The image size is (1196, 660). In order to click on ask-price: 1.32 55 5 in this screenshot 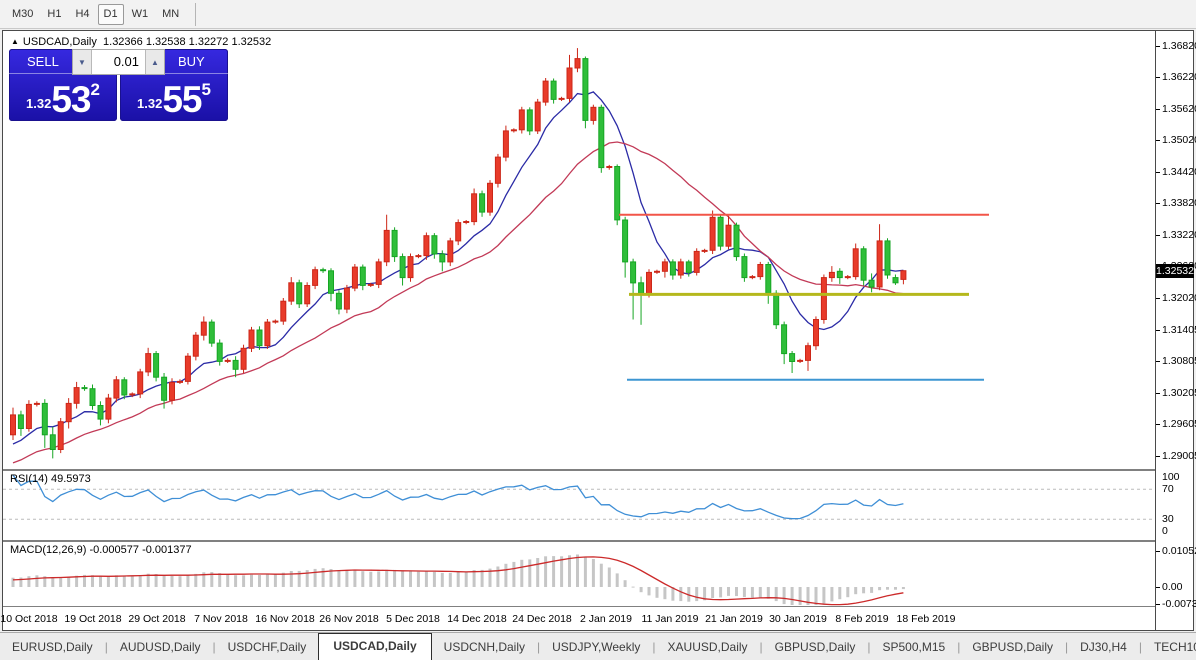, I will do `click(174, 97)`.